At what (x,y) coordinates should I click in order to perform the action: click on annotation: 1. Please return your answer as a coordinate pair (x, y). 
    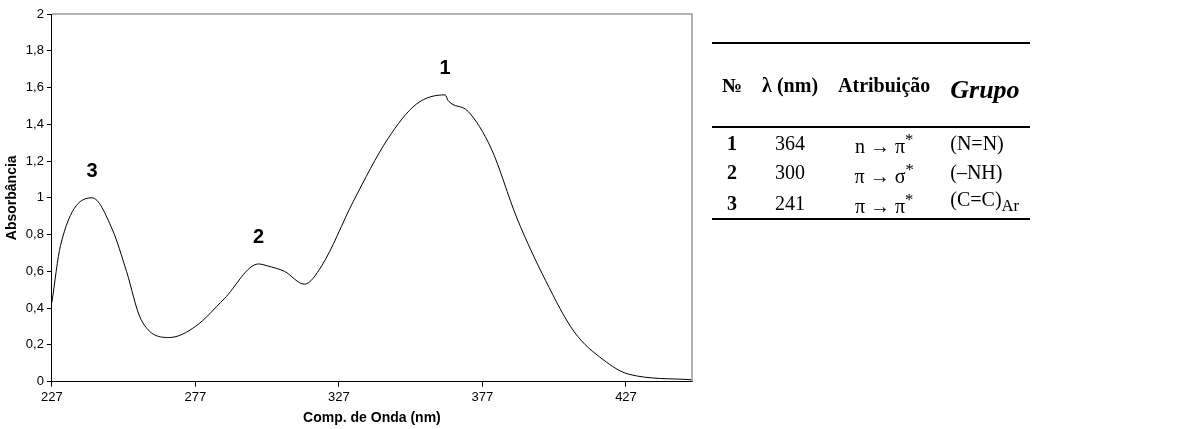
    Looking at the image, I should click on (445, 67).